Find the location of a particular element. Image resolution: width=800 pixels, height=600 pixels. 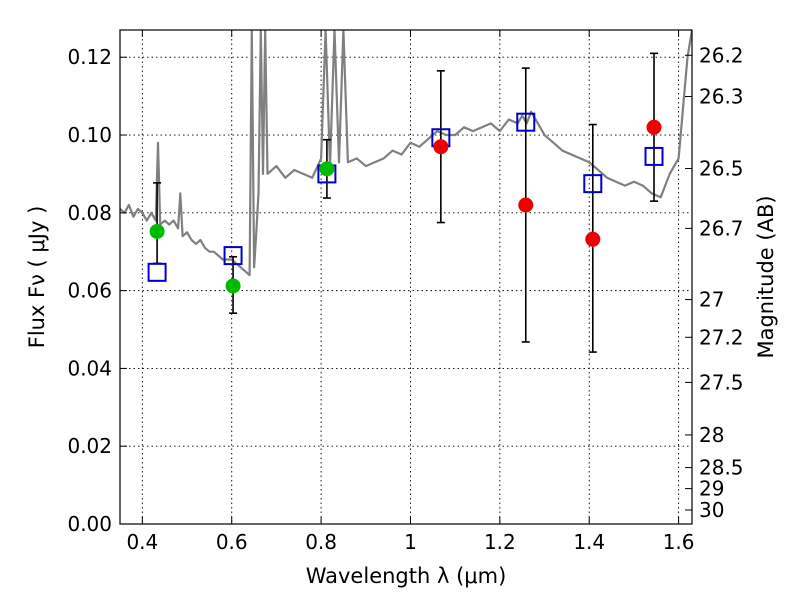

magnitude-tick-label: 27 is located at coordinates (711, 300).